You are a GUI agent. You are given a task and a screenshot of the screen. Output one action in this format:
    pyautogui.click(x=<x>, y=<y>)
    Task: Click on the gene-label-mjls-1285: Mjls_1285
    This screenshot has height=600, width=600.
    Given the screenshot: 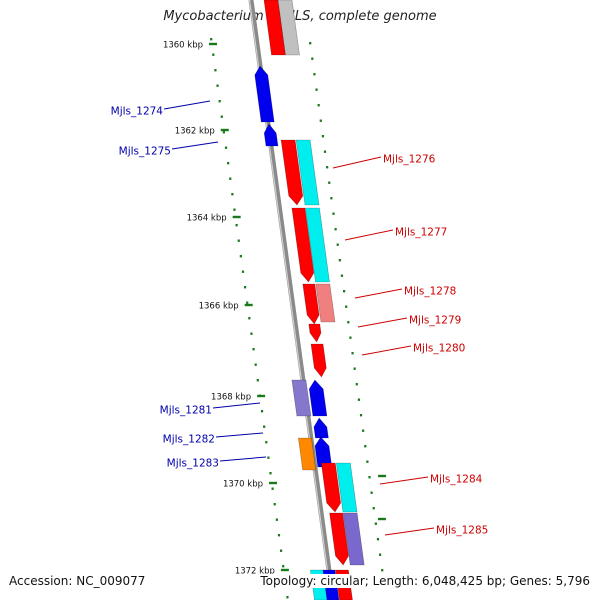 What is the action you would take?
    pyautogui.click(x=462, y=531)
    